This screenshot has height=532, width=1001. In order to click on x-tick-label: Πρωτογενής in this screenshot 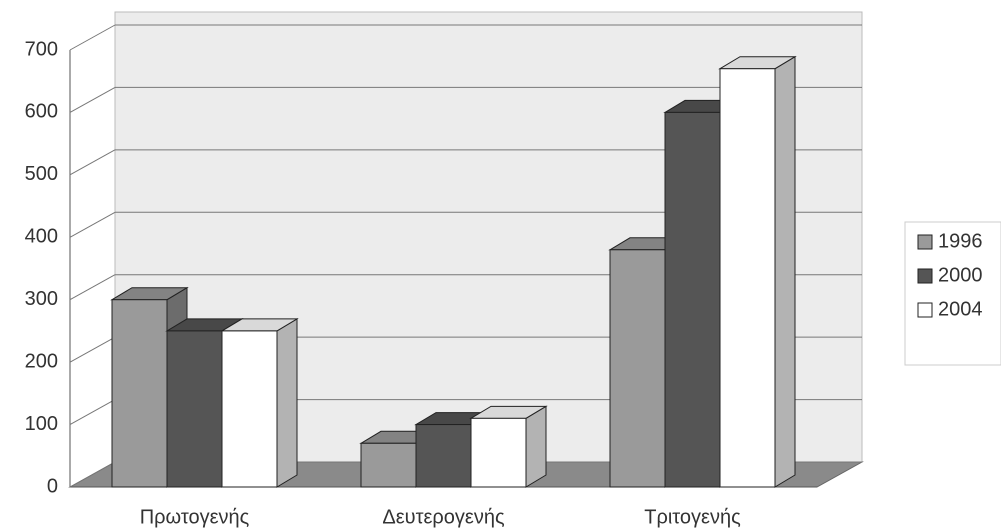, I will do `click(195, 517)`.